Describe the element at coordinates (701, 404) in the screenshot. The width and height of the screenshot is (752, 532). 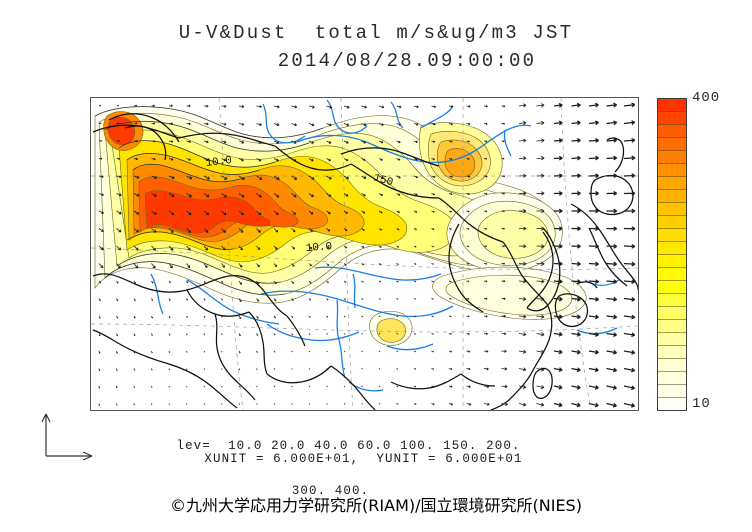
I see `colorbar-min-label: 10` at that location.